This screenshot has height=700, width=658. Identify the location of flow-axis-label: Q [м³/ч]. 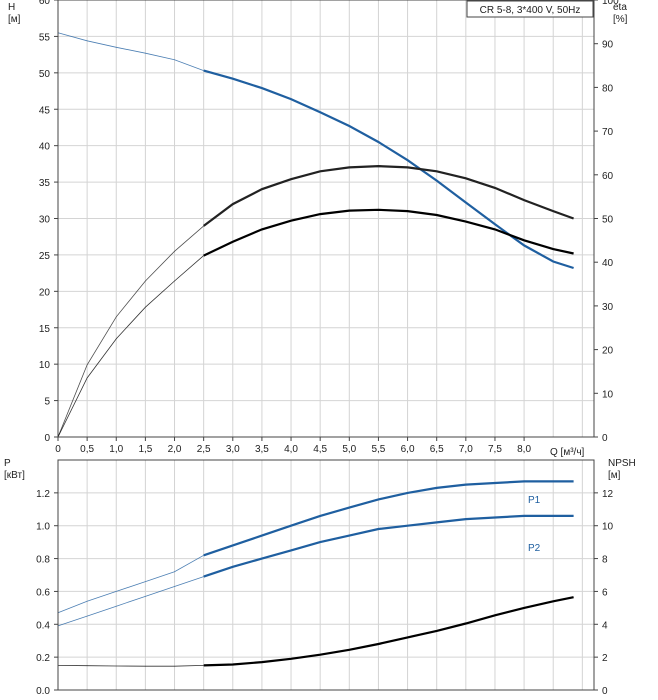
(567, 452).